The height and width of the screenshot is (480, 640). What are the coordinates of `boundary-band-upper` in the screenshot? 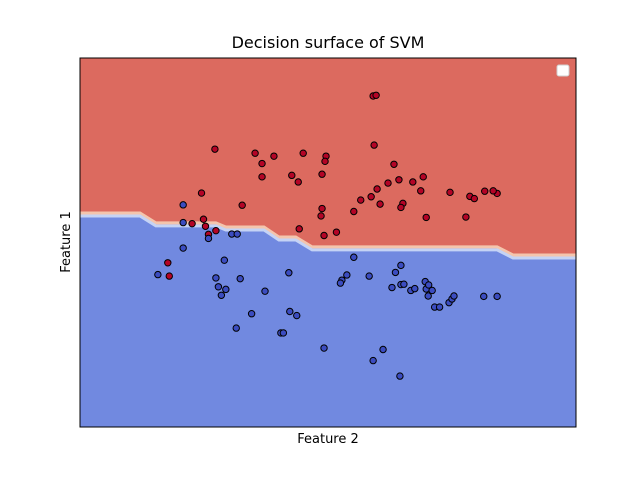 It's located at (328, 234).